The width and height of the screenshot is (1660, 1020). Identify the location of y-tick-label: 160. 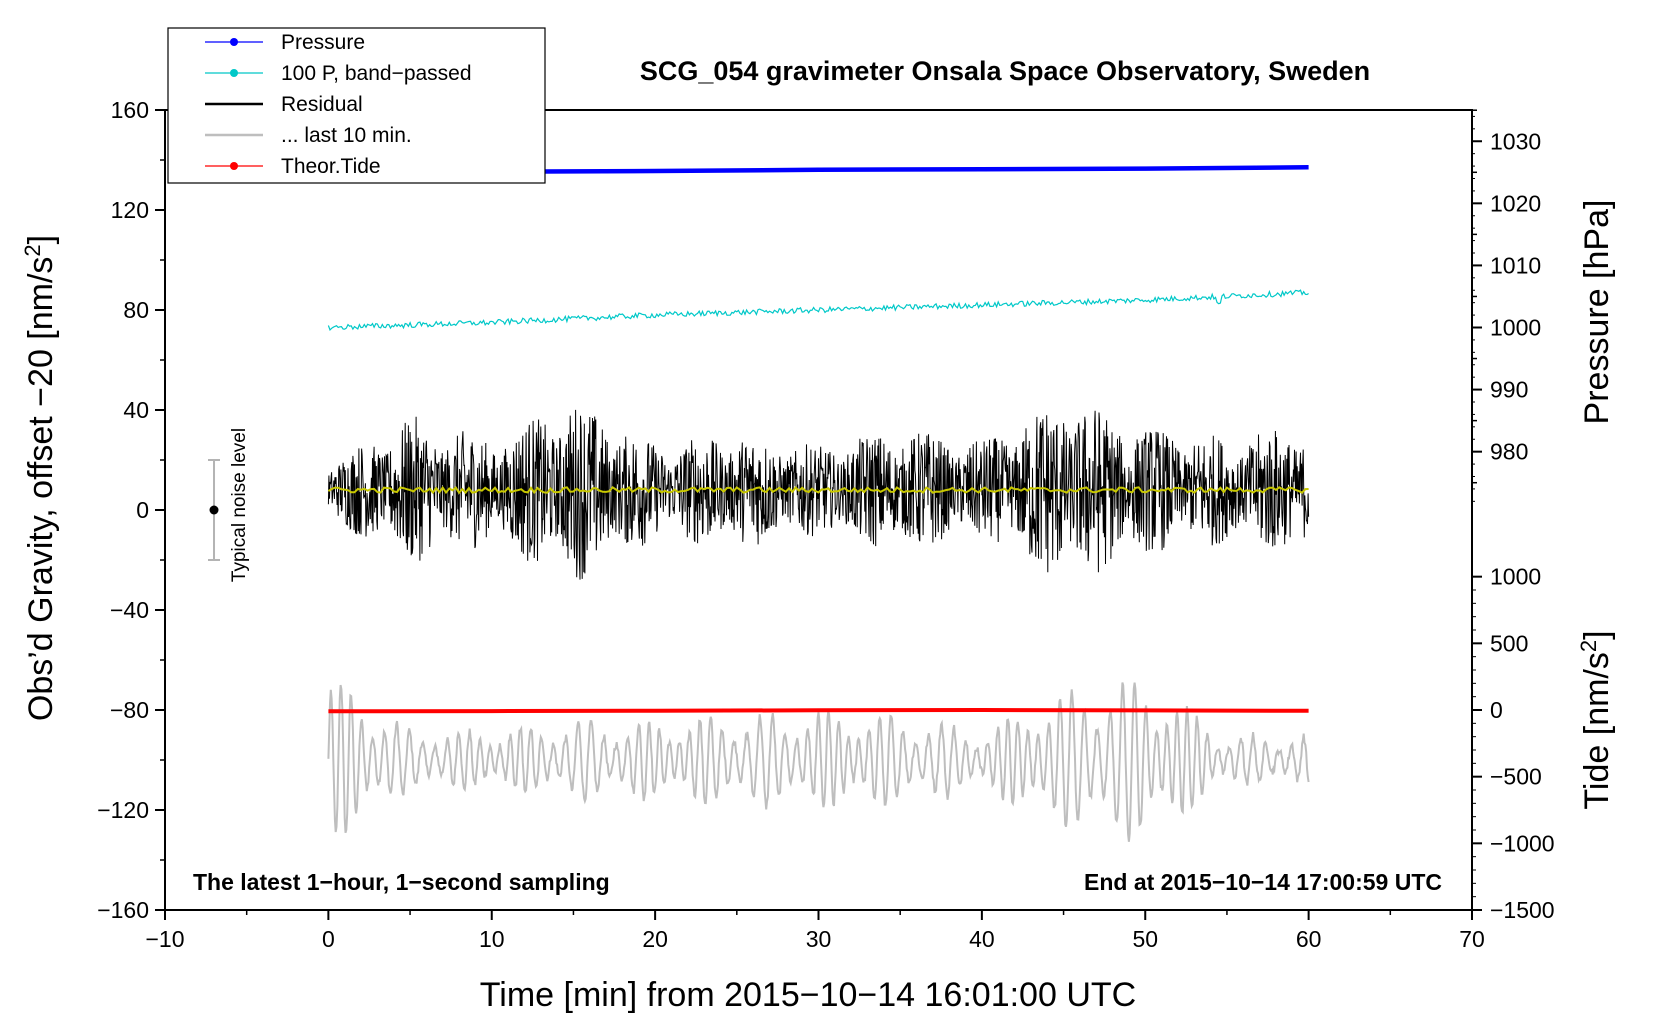
(130, 110).